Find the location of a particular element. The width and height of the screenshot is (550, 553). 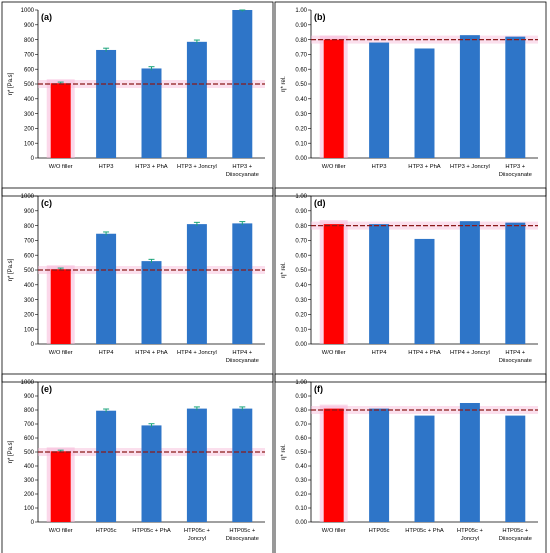

x-tick-label: Joncryl is located at coordinates (197, 539).